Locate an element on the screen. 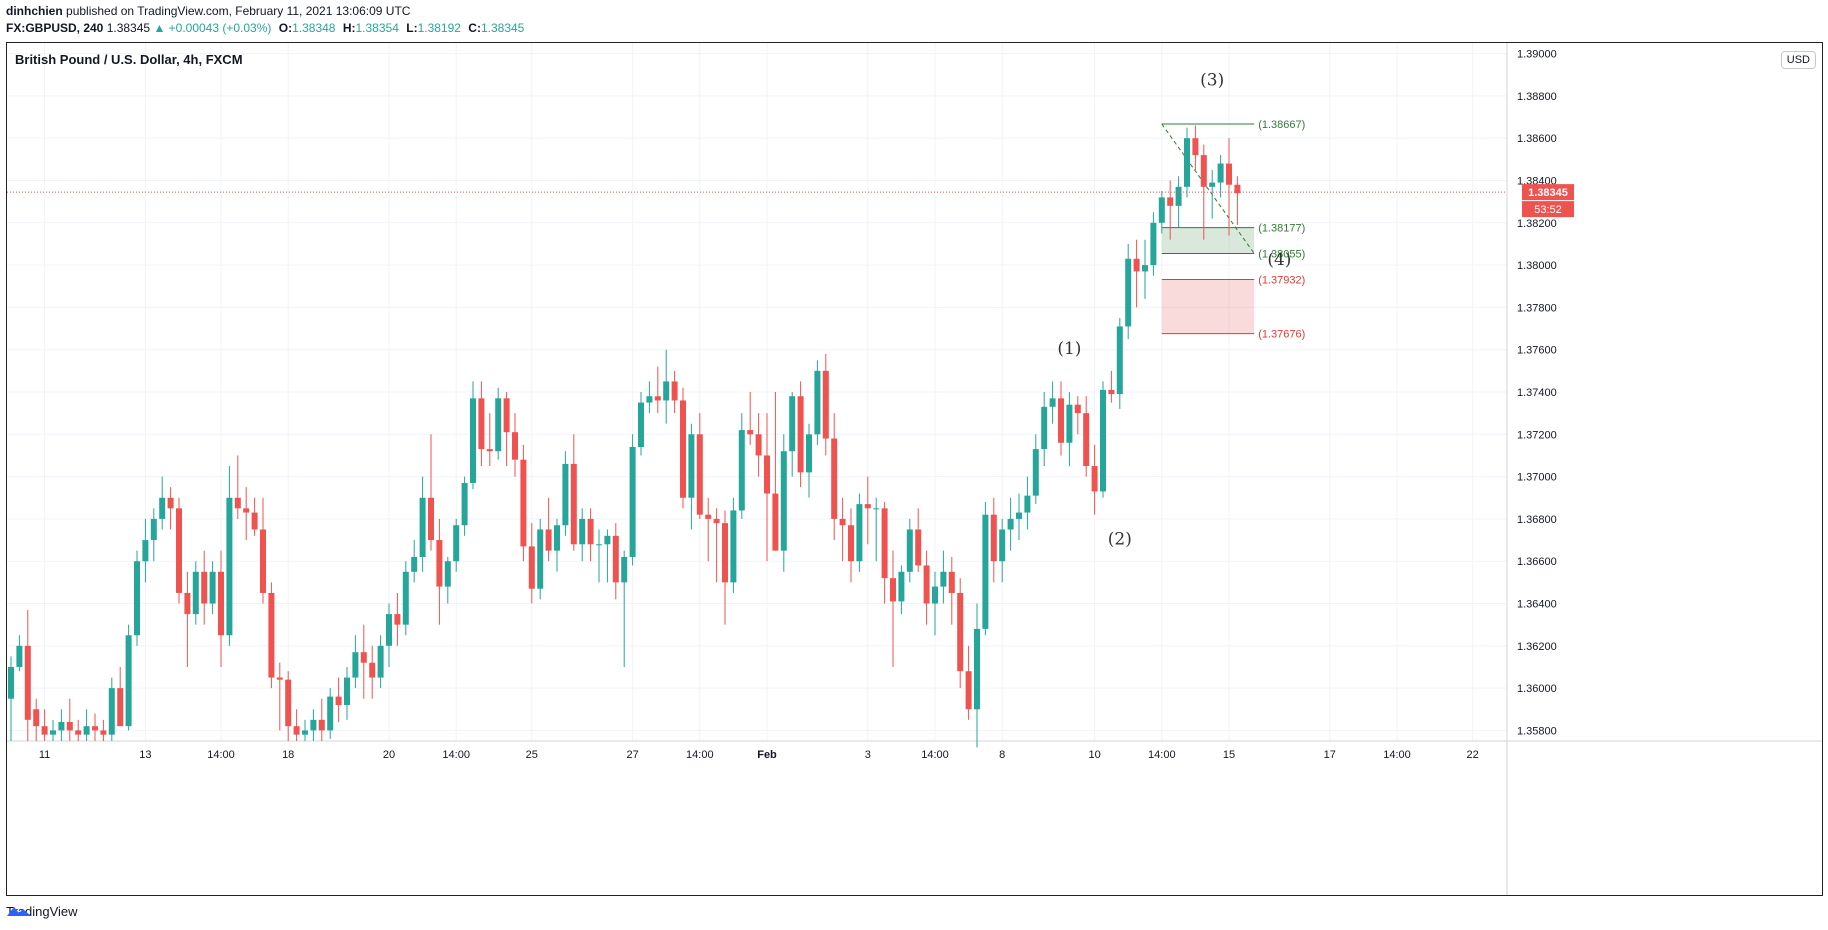 The width and height of the screenshot is (1828, 930). y-tick-label: 1.38800 is located at coordinates (1537, 97).